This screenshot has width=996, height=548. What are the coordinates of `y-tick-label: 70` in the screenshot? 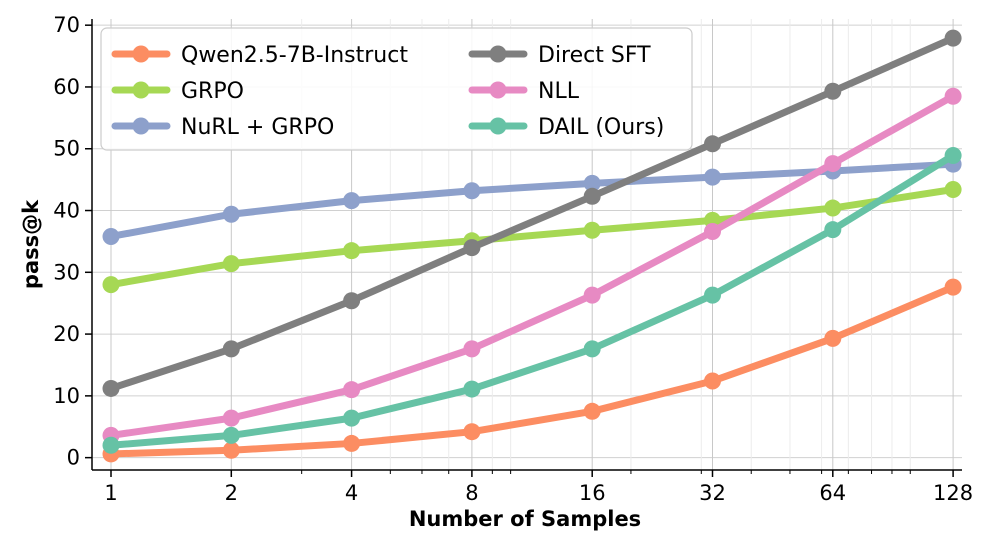 It's located at (66, 25).